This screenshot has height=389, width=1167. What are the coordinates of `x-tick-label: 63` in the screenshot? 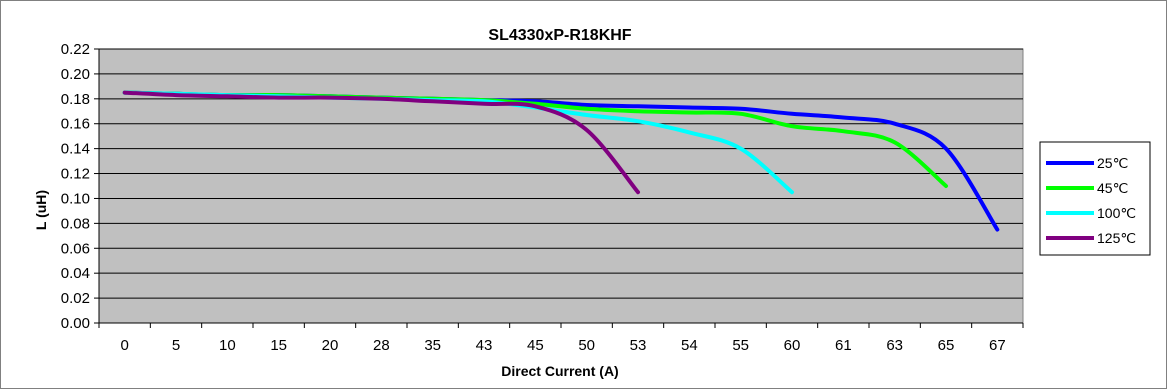 It's located at (894, 345).